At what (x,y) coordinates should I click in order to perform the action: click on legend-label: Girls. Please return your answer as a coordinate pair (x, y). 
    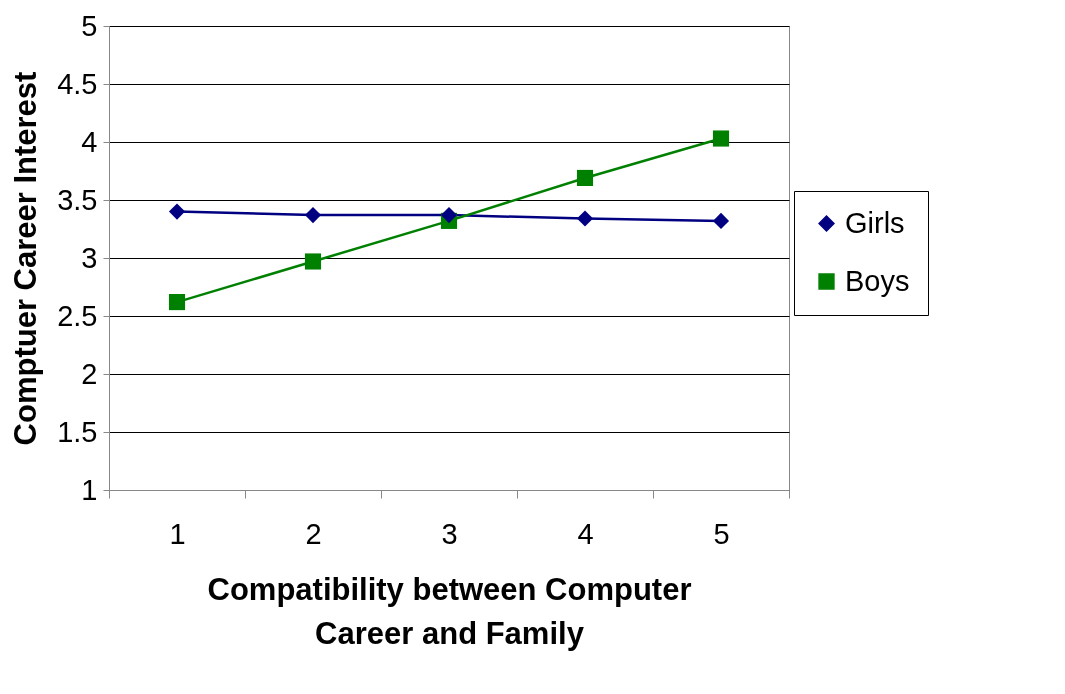
    Looking at the image, I should click on (875, 222).